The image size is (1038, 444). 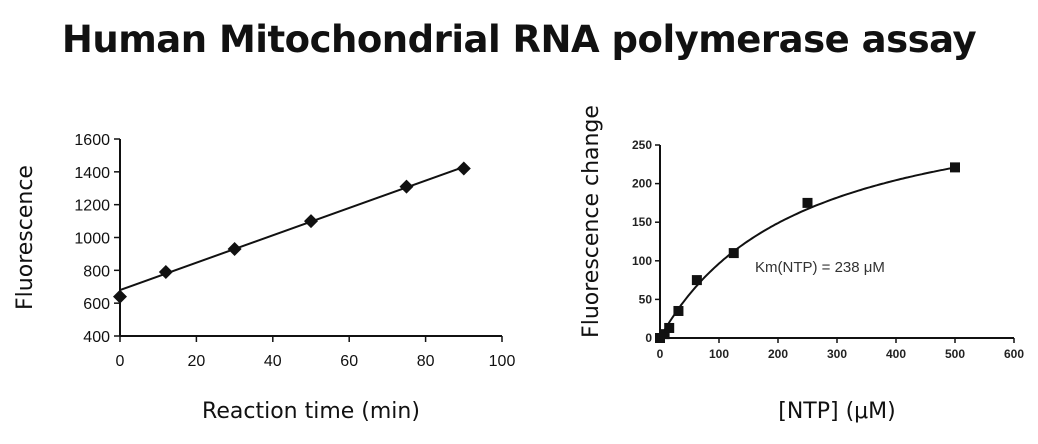 What do you see at coordinates (778, 354) in the screenshot?
I see `chart2-x-tick-label: 200` at bounding box center [778, 354].